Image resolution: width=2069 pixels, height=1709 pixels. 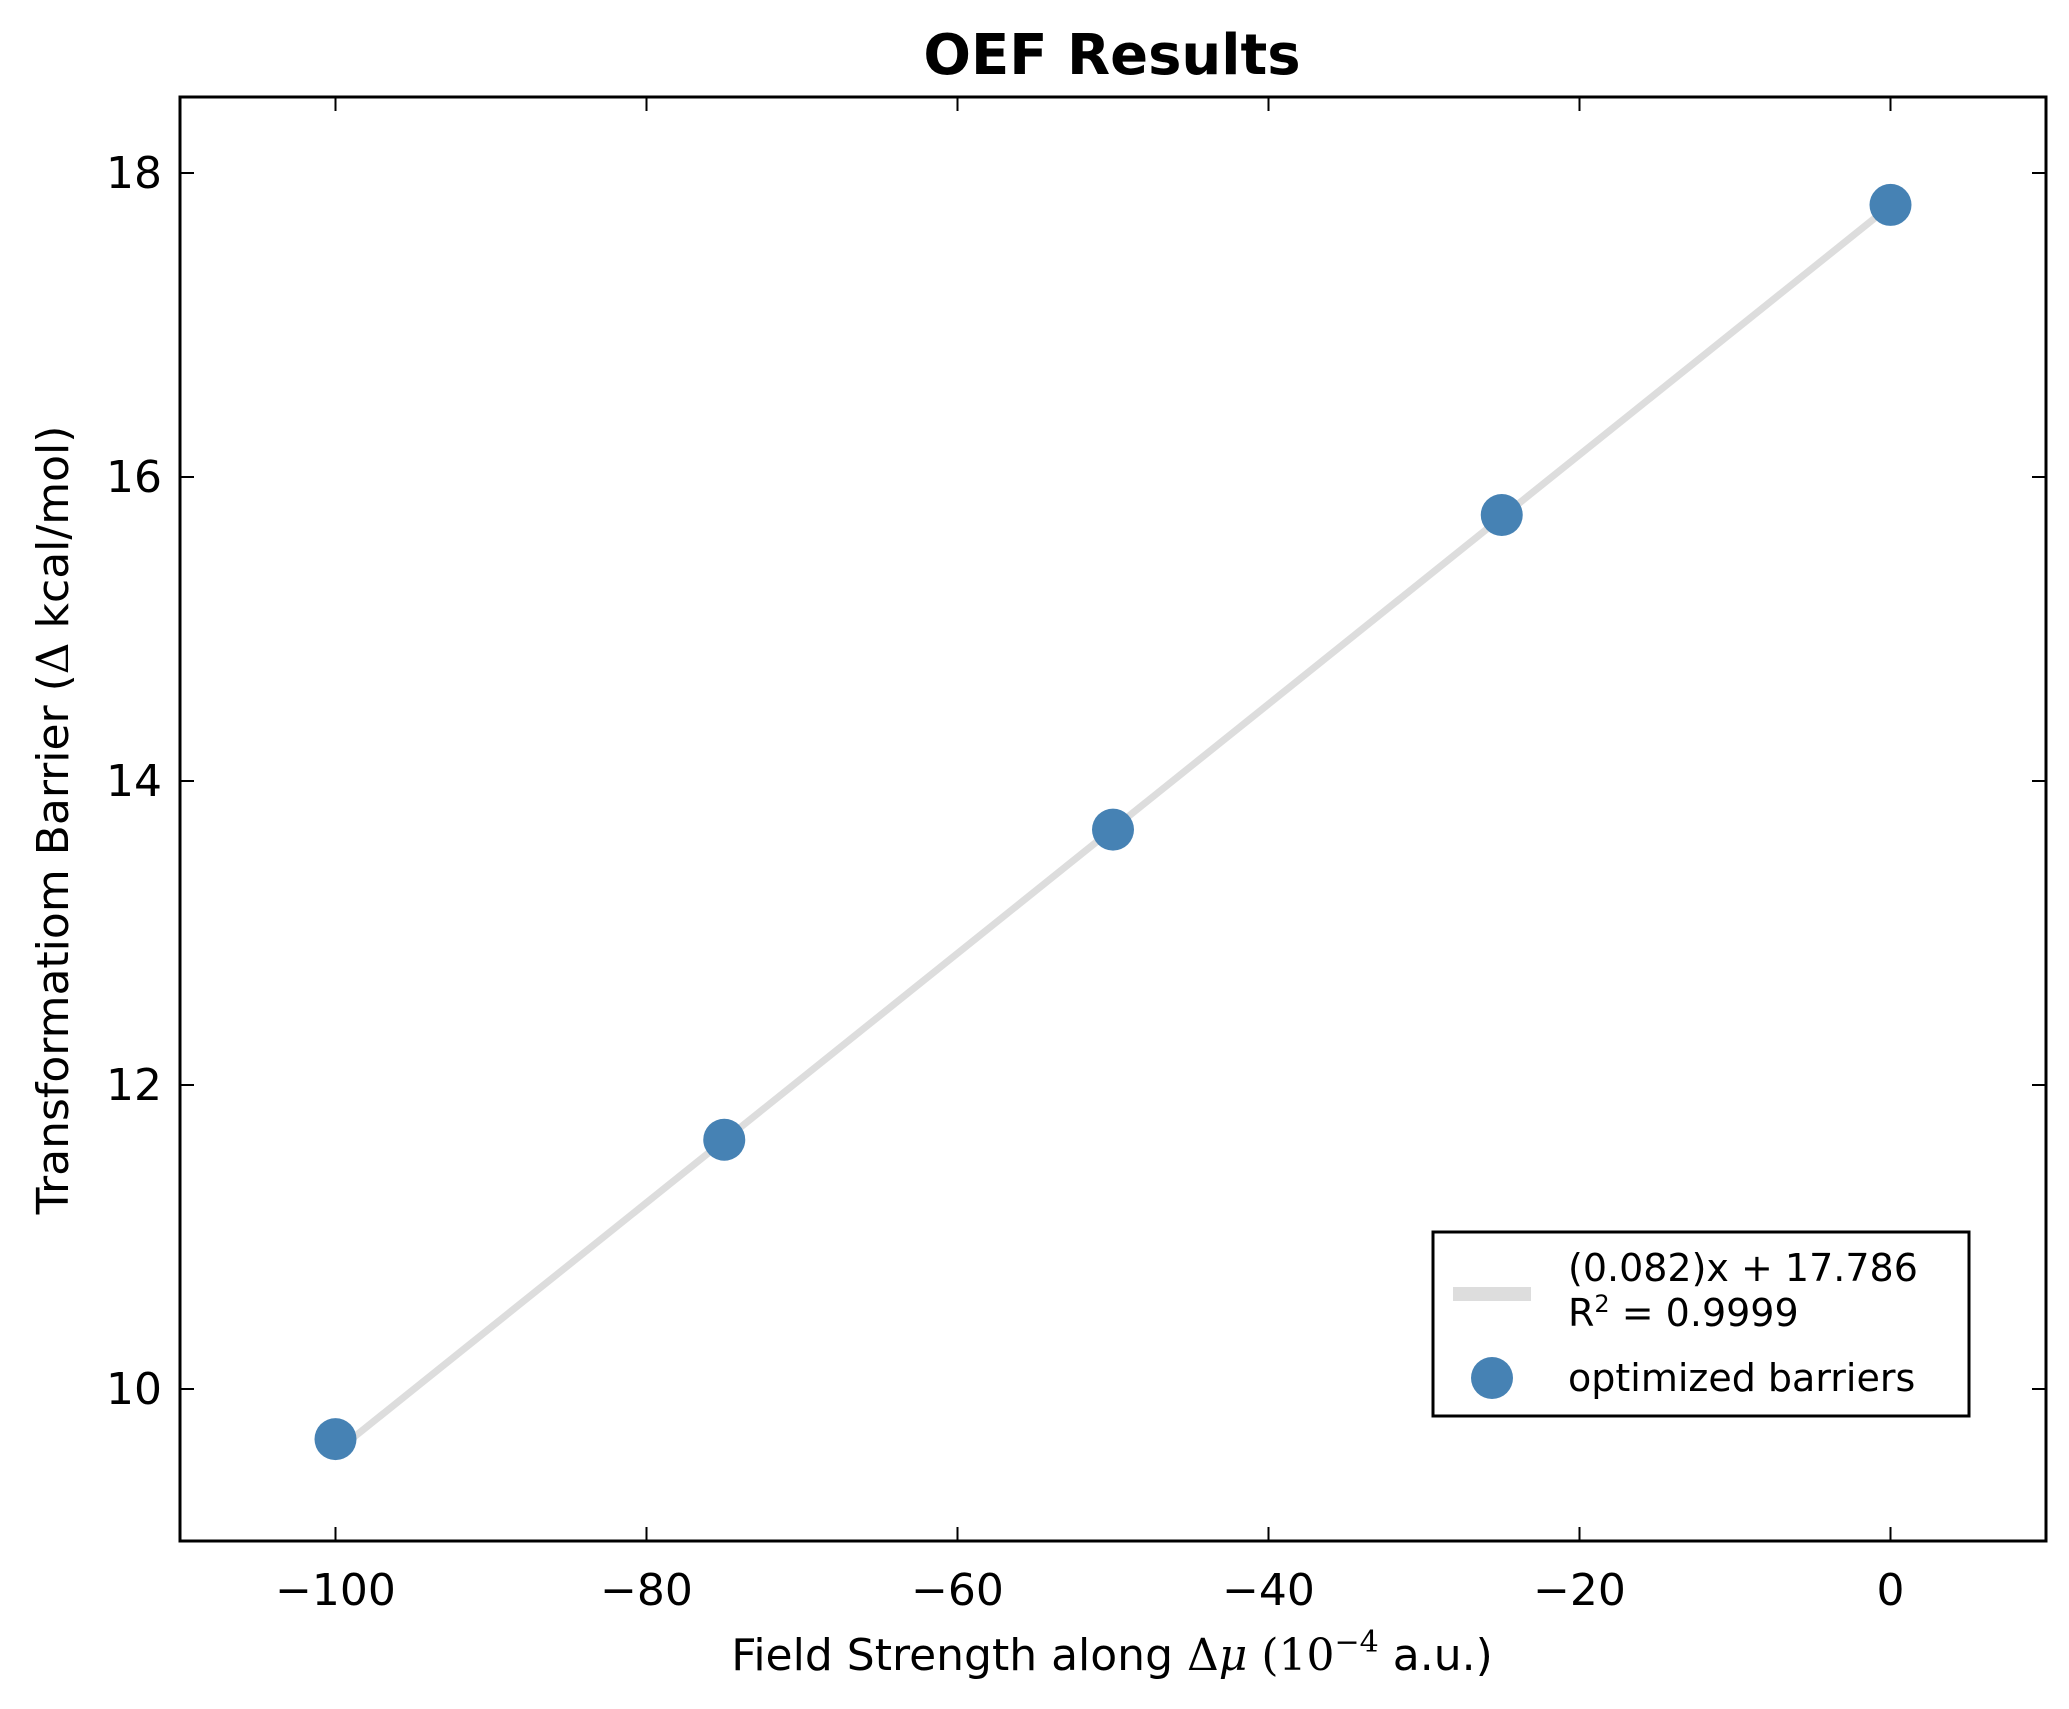 What do you see at coordinates (1581, 1313) in the screenshot?
I see `legend-r-letter: R` at bounding box center [1581, 1313].